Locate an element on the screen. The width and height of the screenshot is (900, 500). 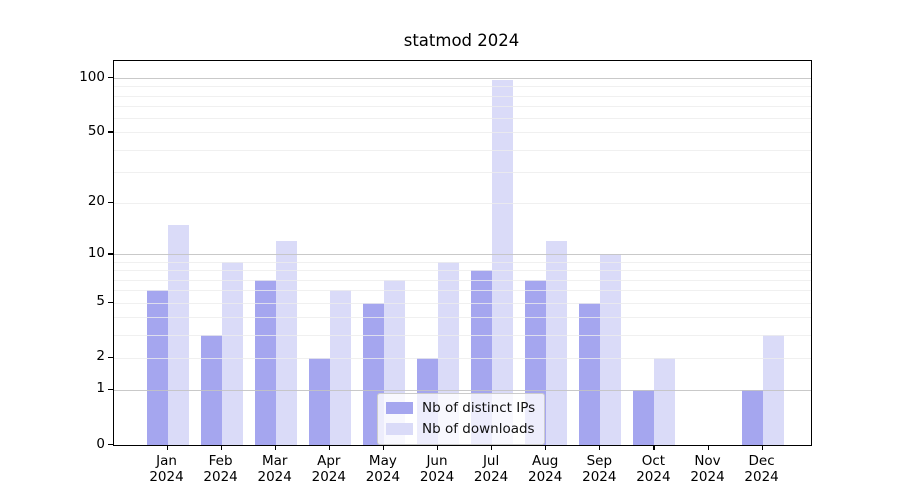
x-tick-label-aug: Aug 2024 is located at coordinates (545, 469).